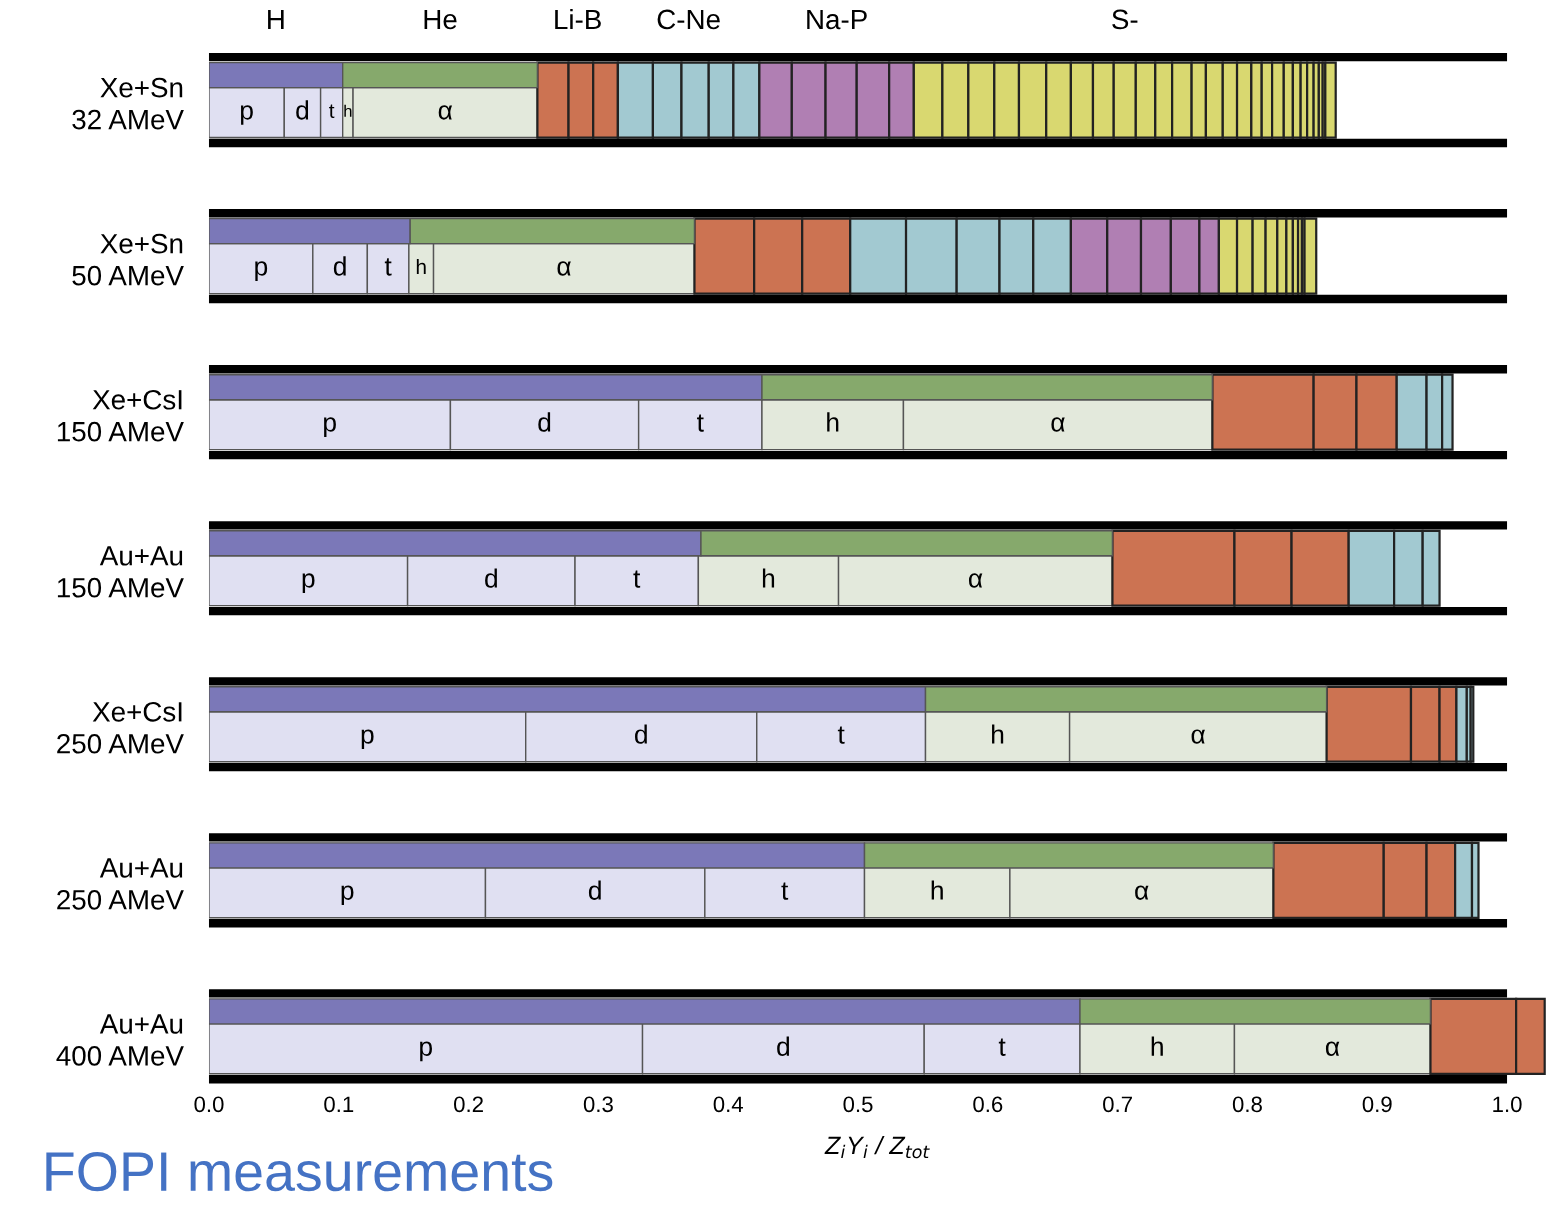 The image size is (1548, 1212). What do you see at coordinates (120, 572) in the screenshot?
I see `y-tick-label: Au+Au 150 AMeV` at bounding box center [120, 572].